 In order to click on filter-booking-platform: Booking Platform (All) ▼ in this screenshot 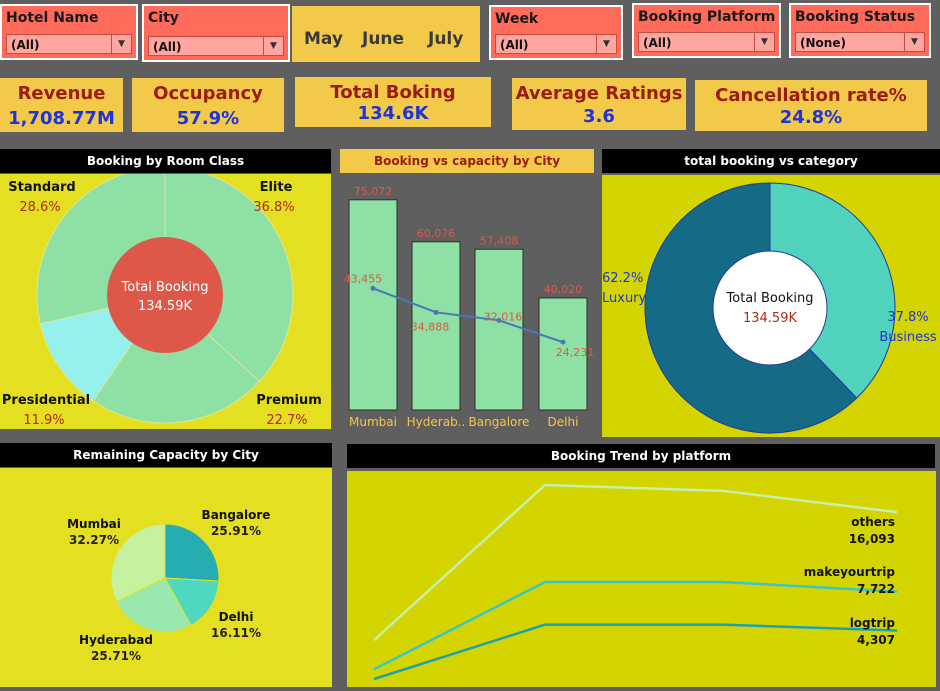, I will do `click(706, 30)`.